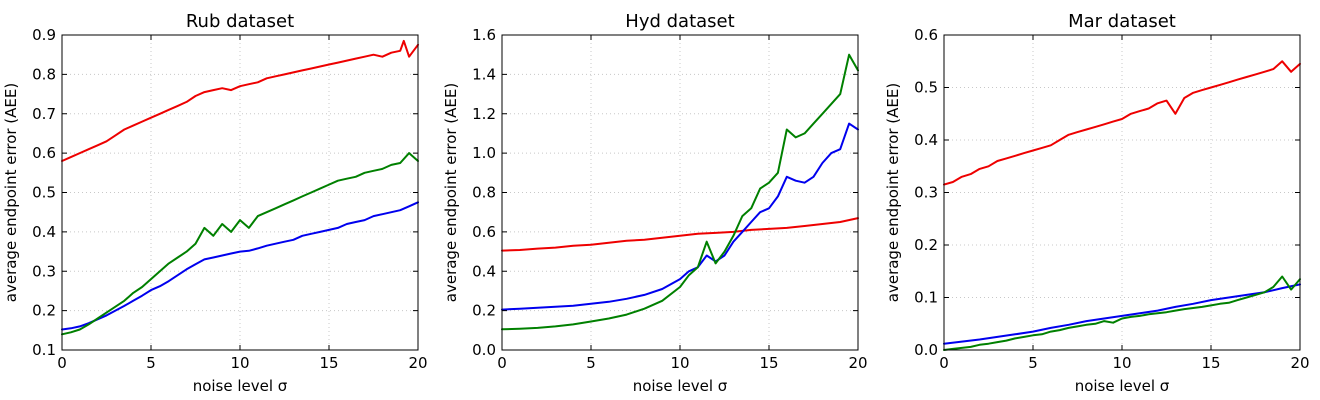  What do you see at coordinates (484, 153) in the screenshot?
I see `y-tick-label: 1.0` at bounding box center [484, 153].